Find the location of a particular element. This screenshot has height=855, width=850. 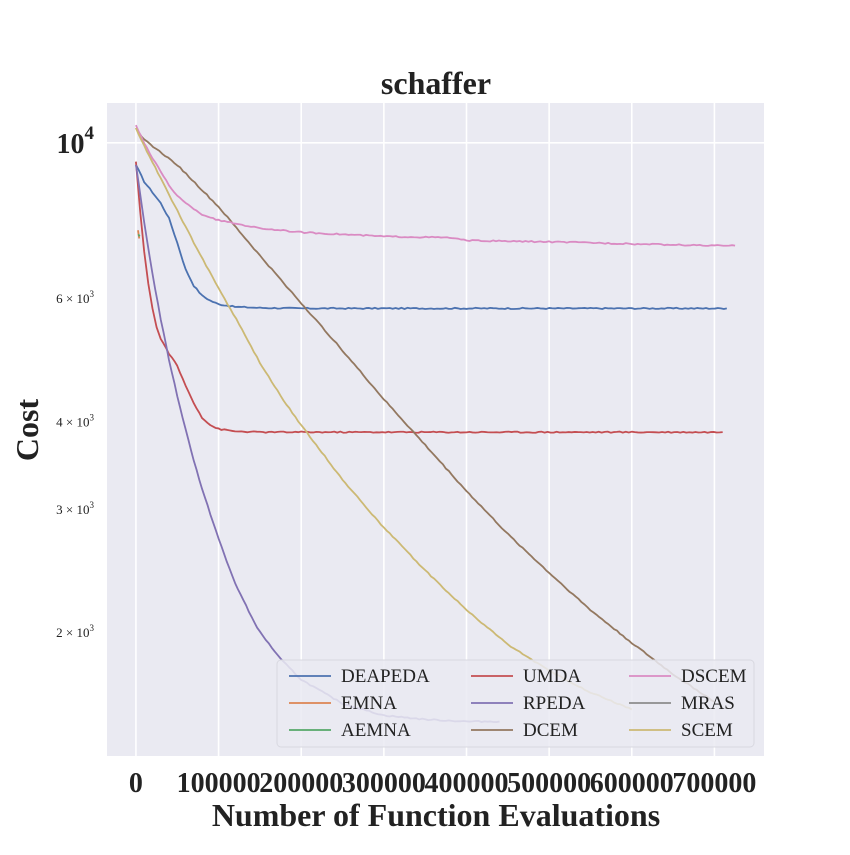

y-minor-tick-label: 4 × 10³ is located at coordinates (75, 420).